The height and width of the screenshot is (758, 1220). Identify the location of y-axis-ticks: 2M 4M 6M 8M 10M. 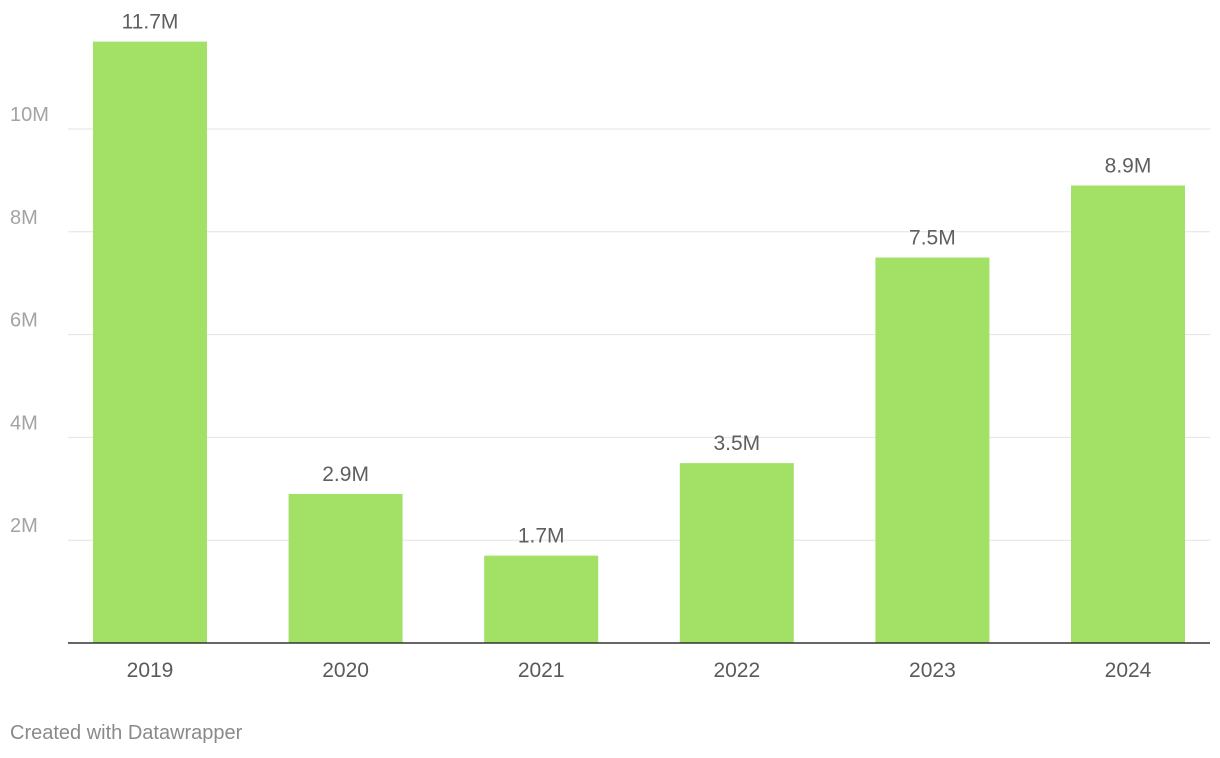
(29, 320).